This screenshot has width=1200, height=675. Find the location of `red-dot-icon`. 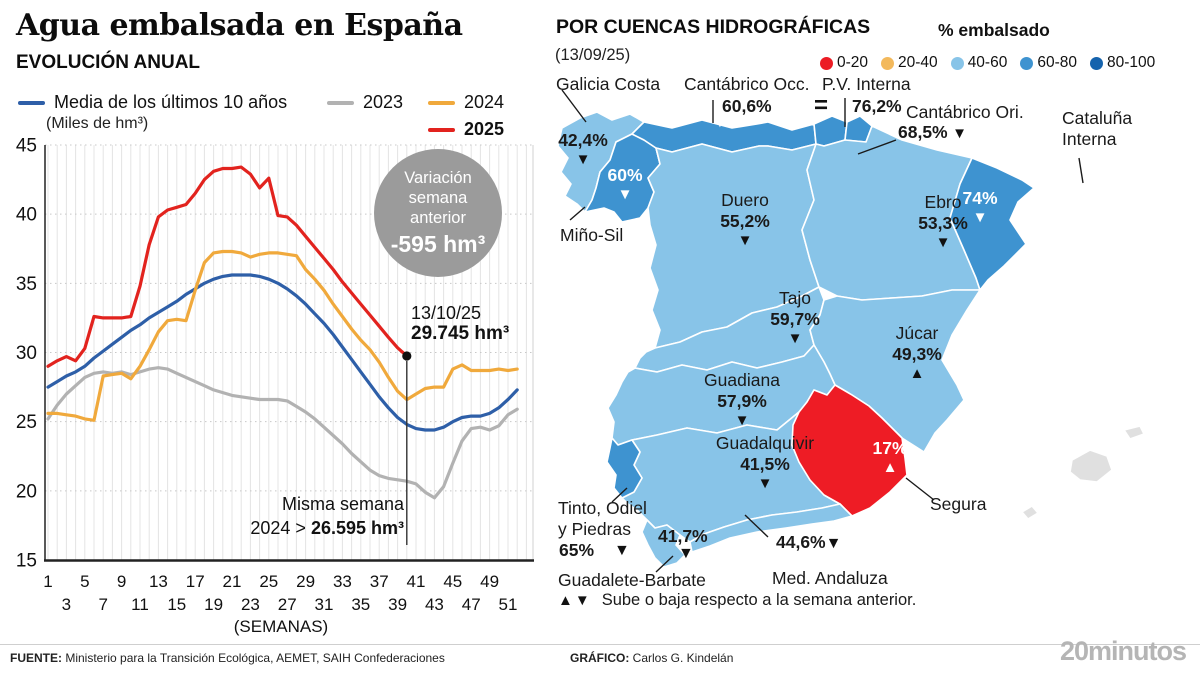

red-dot-icon is located at coordinates (826, 63).